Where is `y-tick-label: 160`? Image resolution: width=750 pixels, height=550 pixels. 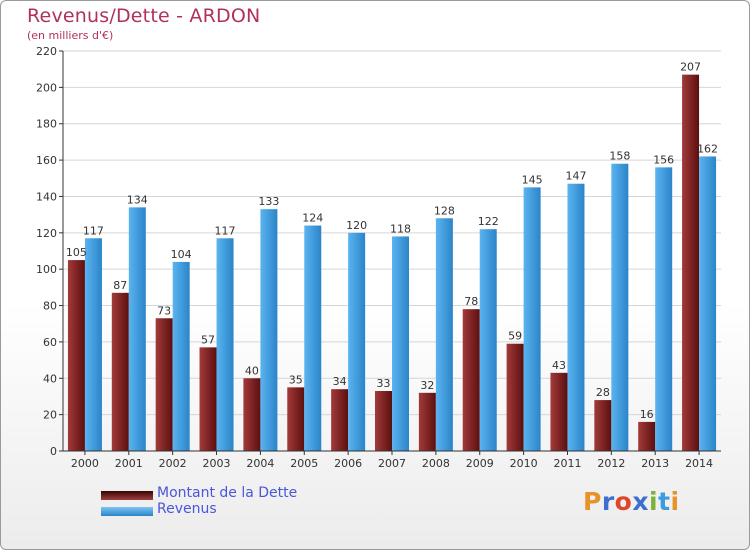
y-tick-label: 160 is located at coordinates (46, 160).